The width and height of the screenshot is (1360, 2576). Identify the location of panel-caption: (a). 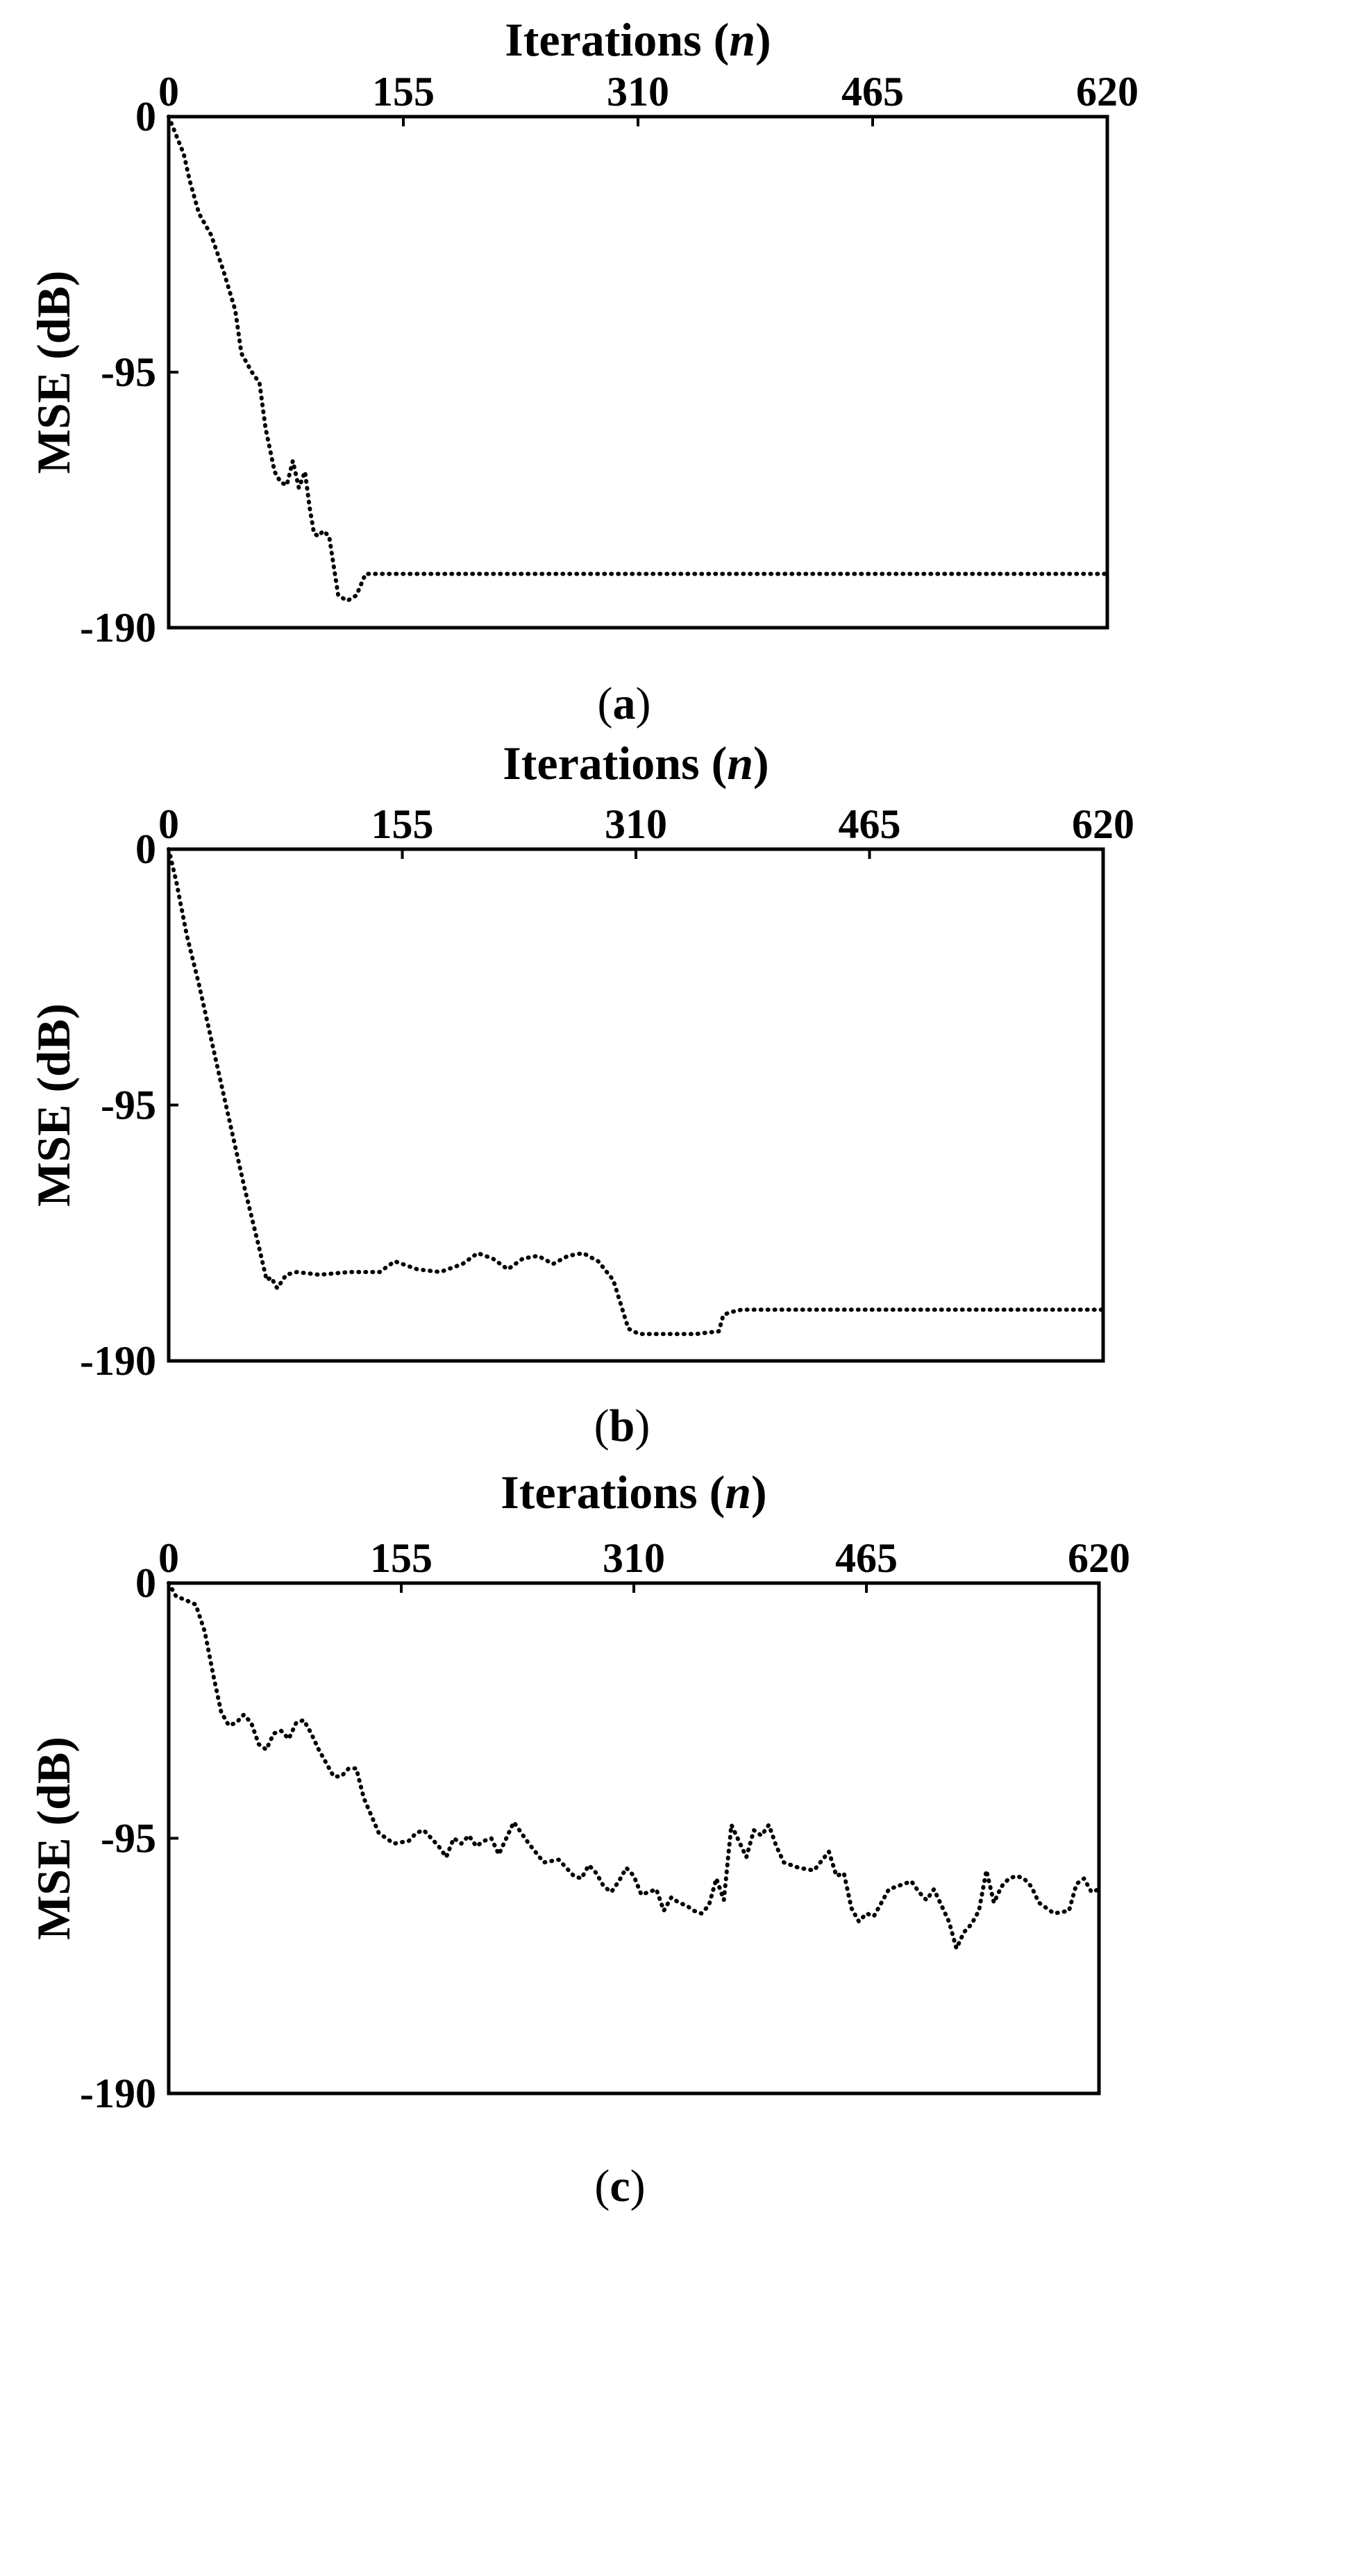
(624, 703).